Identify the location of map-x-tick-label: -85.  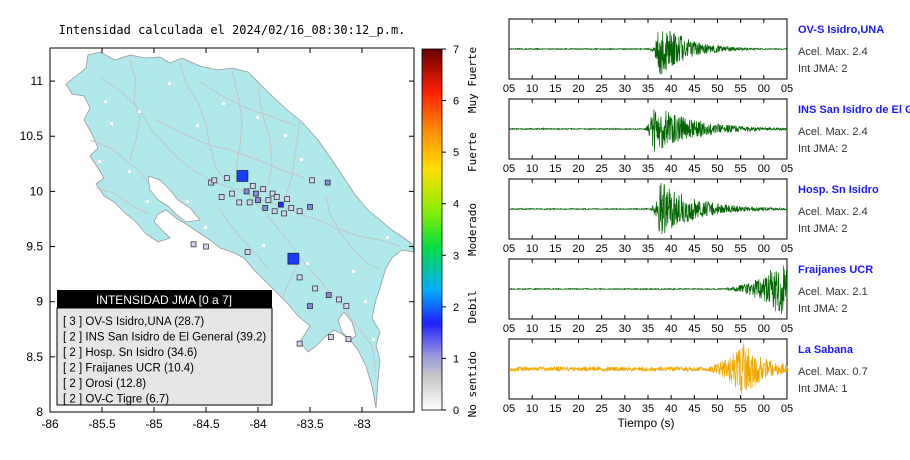
(154, 424).